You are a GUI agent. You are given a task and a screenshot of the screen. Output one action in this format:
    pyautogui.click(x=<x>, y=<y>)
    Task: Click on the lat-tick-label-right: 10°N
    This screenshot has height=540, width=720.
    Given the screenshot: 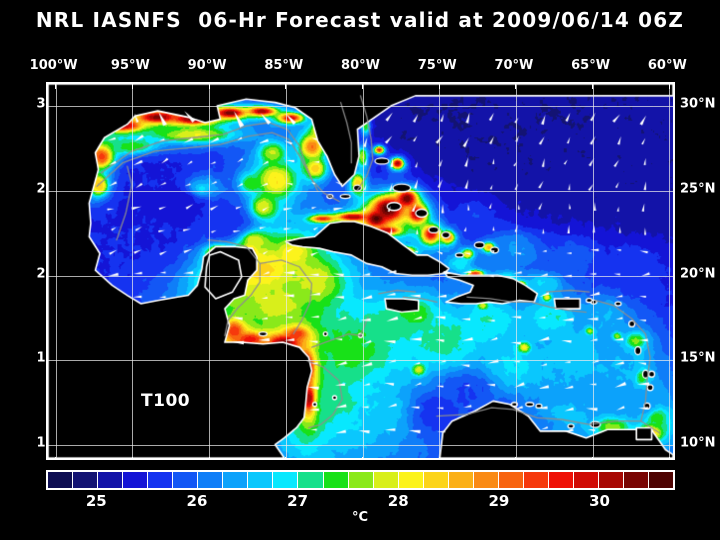 What is the action you would take?
    pyautogui.click(x=698, y=443)
    